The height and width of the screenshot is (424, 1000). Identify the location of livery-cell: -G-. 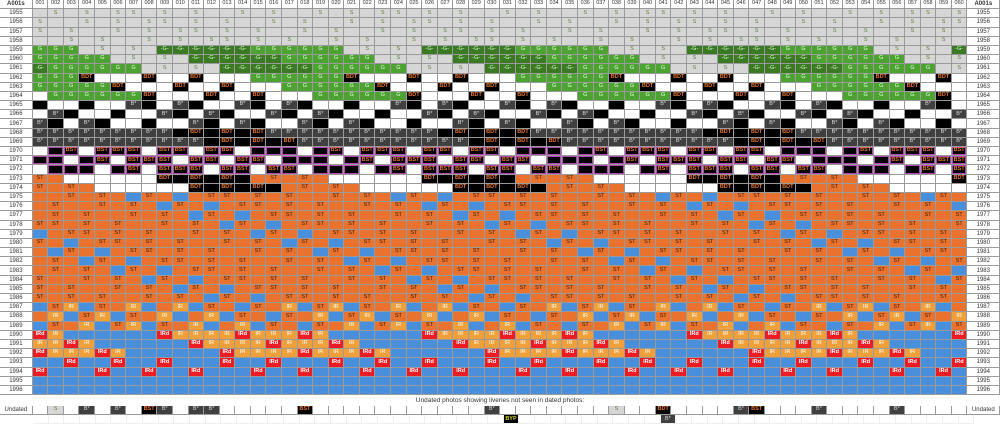
(741, 60).